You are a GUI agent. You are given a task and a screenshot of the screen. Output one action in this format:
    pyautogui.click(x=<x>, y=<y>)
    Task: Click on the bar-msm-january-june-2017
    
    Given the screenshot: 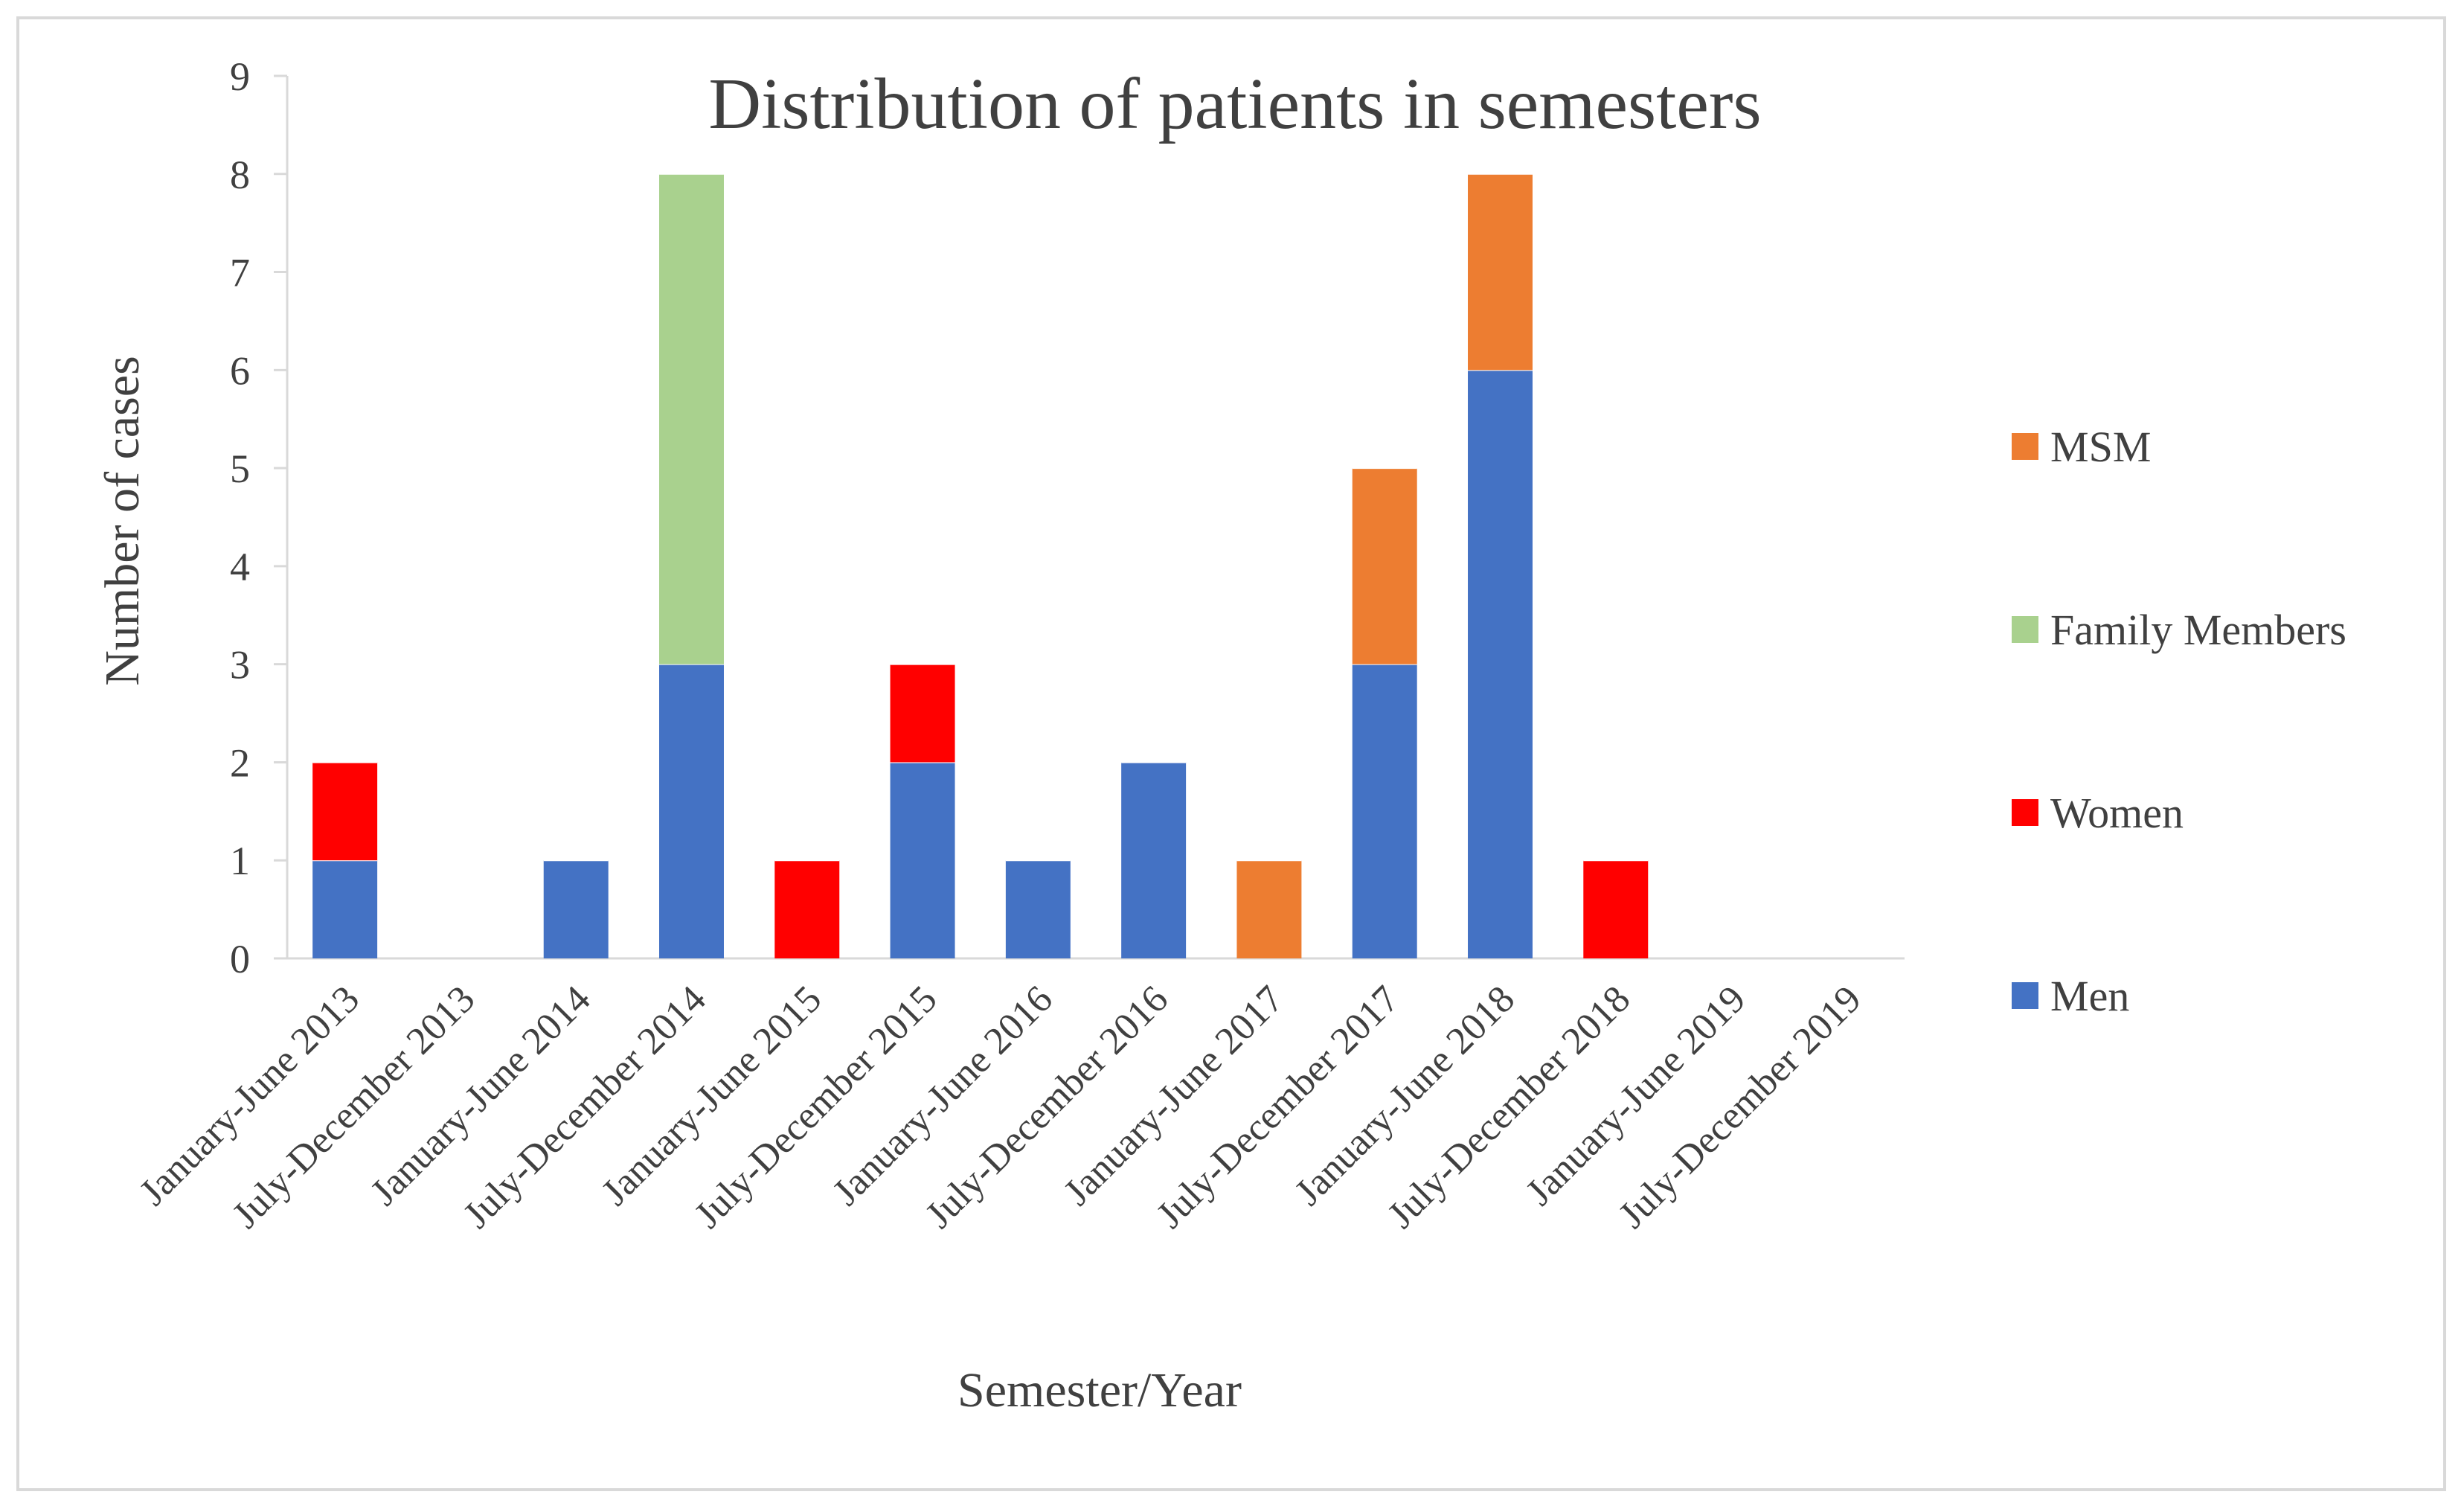 What is the action you would take?
    pyautogui.click(x=1269, y=909)
    